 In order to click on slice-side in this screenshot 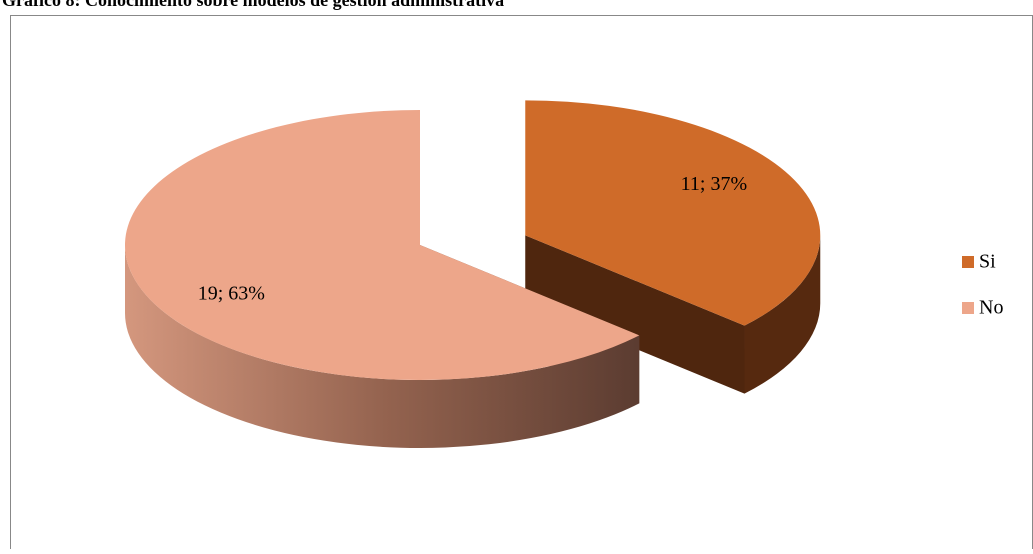, I will do `click(635, 314)`.